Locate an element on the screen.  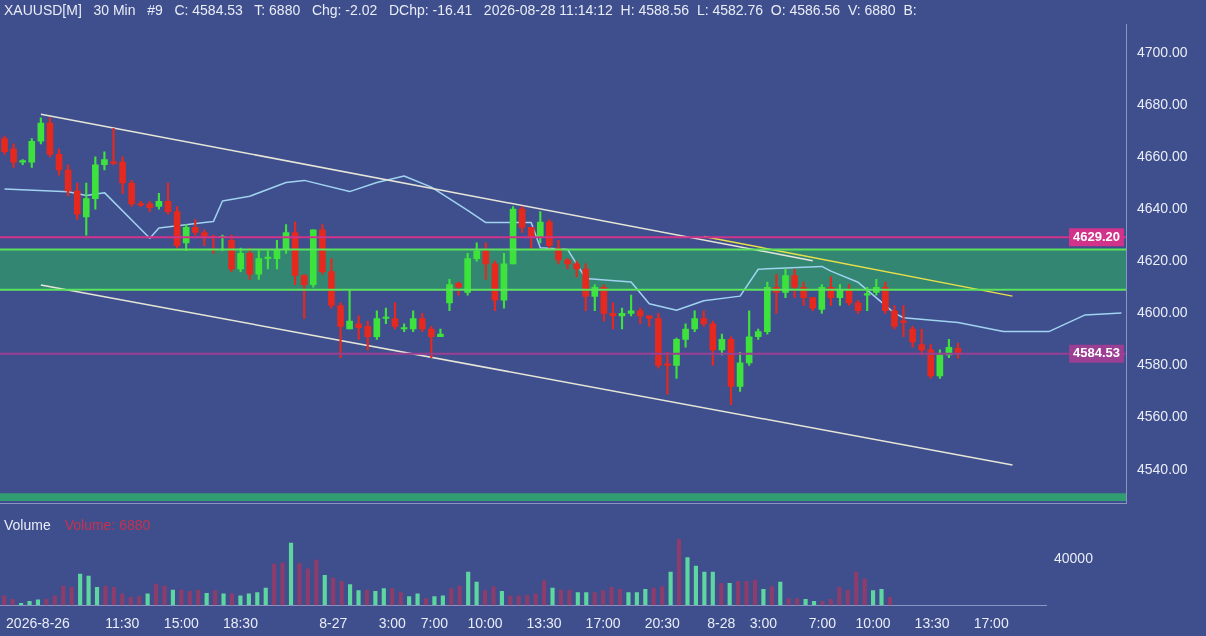
chart-subtitle: Volume: 6880 is located at coordinates (107, 524).